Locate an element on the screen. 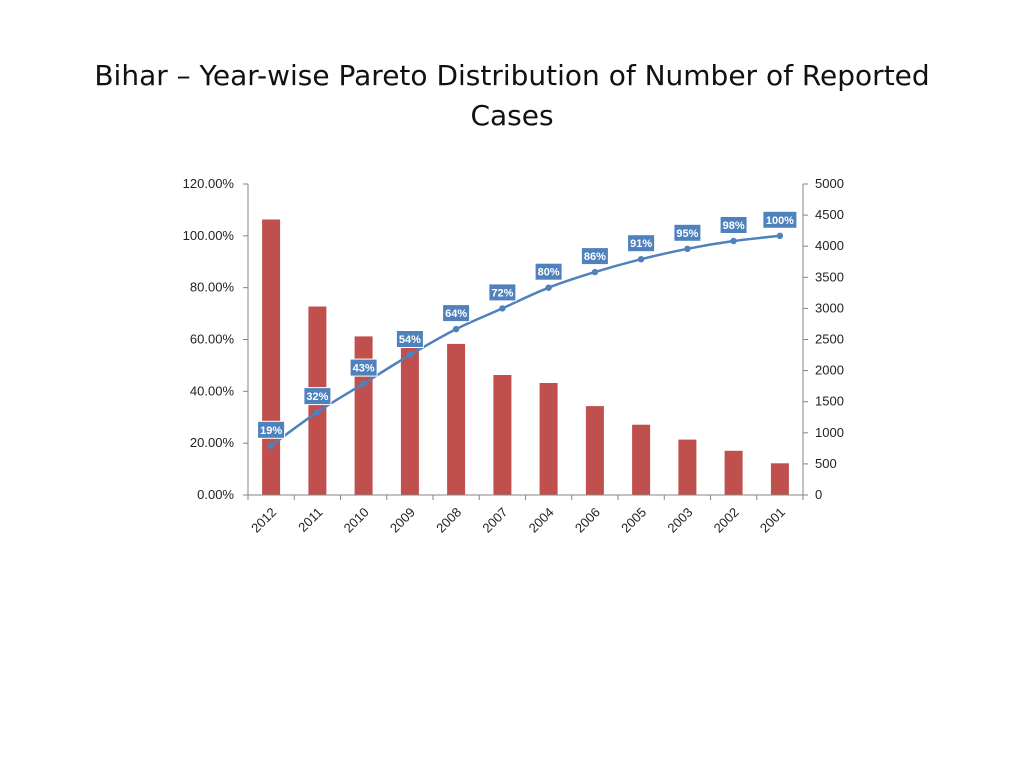  right-tick-label: 5000 is located at coordinates (829, 183).